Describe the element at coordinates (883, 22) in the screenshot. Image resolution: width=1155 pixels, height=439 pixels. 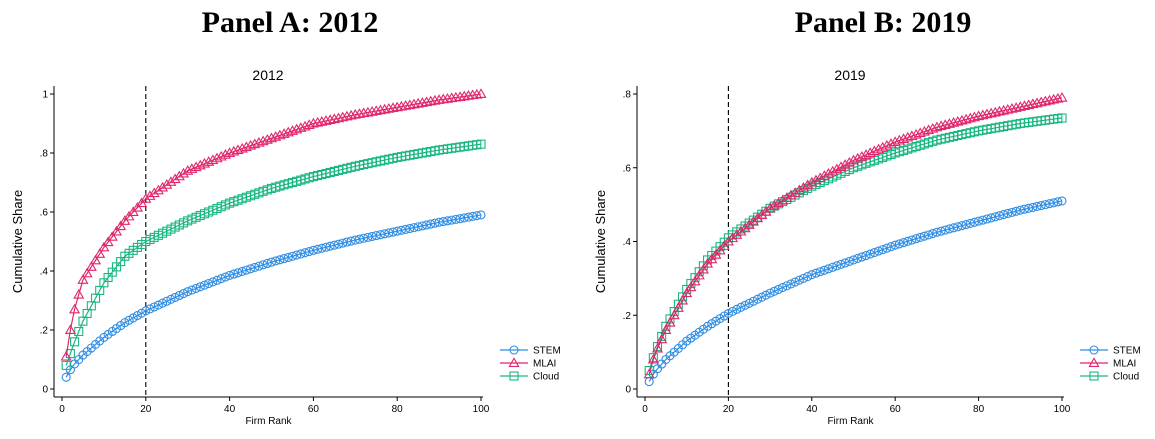
I see `panel-b-heading: Panel B: 2019` at that location.